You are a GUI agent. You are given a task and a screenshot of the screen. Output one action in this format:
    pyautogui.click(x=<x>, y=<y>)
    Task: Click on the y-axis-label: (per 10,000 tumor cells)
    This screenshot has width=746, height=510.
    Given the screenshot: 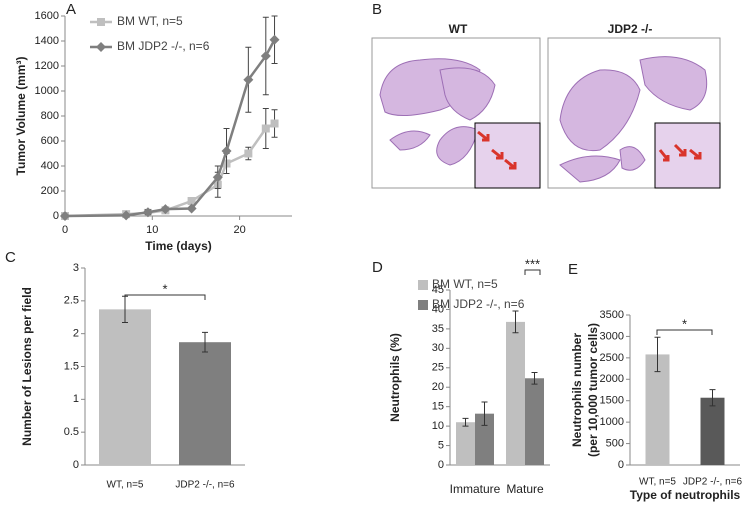 What is the action you would take?
    pyautogui.click(x=593, y=390)
    